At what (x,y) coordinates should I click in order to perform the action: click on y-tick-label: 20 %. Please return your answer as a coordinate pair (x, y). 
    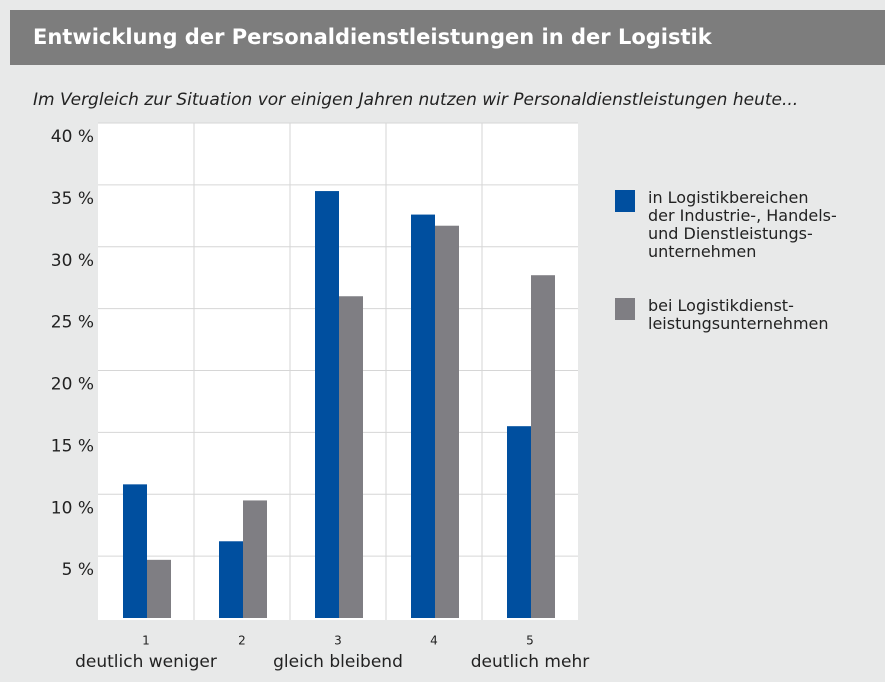
    Looking at the image, I should click on (72, 385).